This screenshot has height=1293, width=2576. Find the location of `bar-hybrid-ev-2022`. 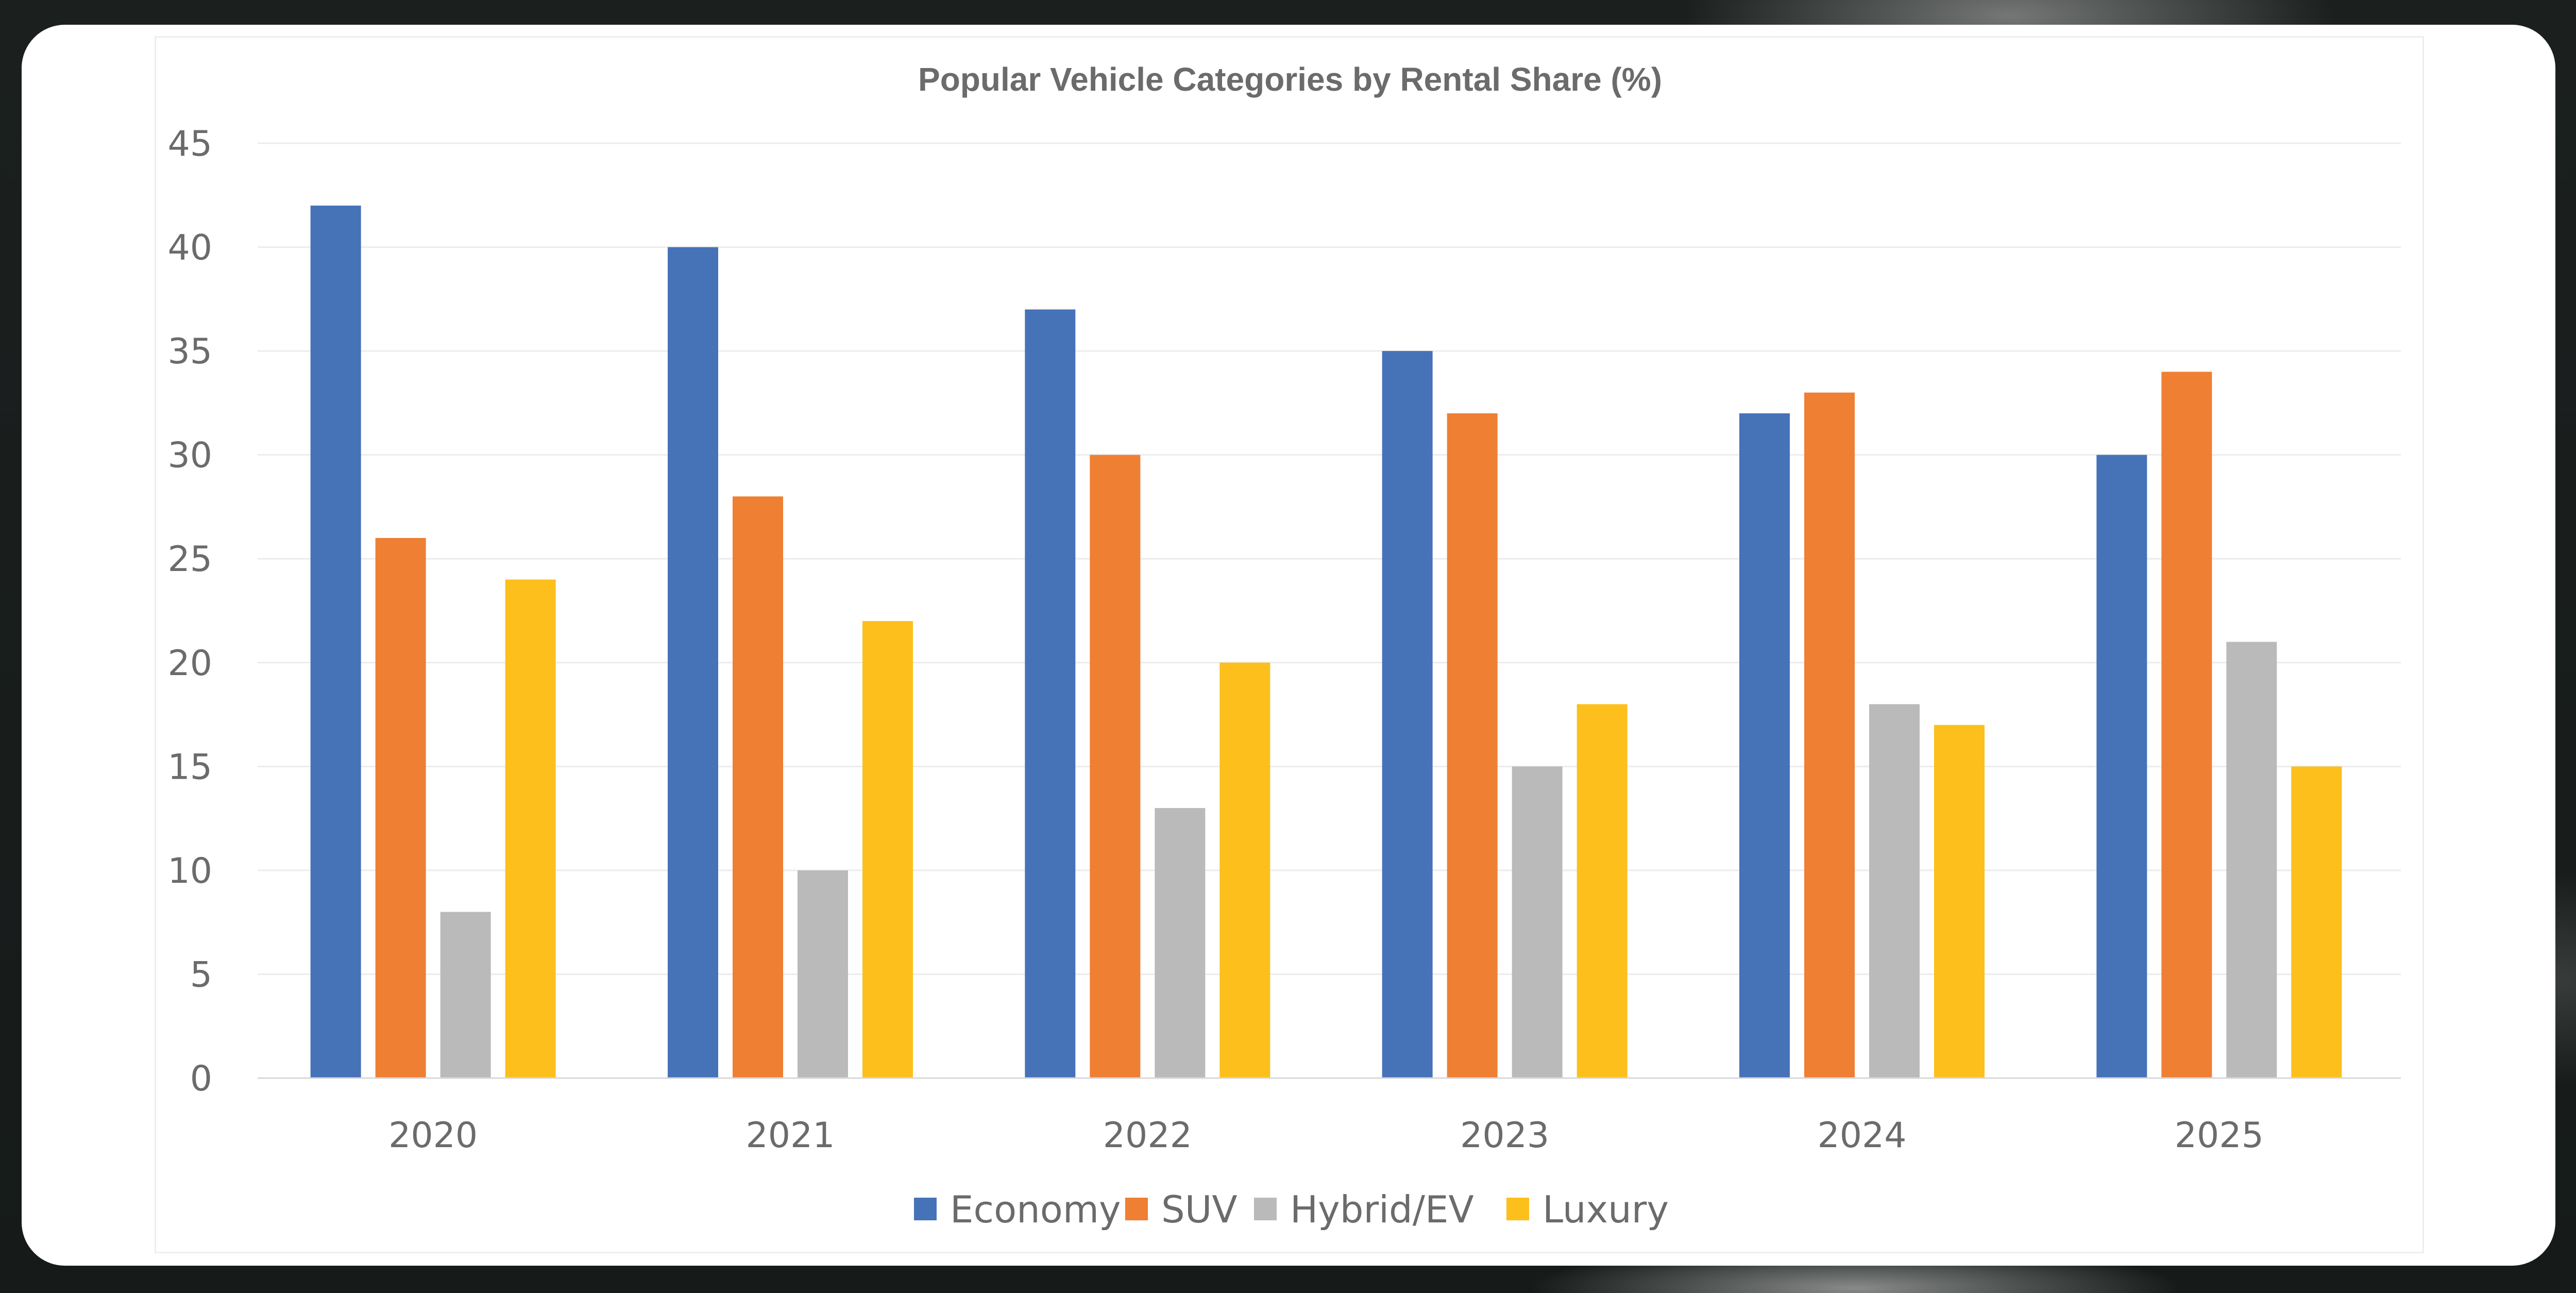

bar-hybrid-ev-2022 is located at coordinates (1180, 943).